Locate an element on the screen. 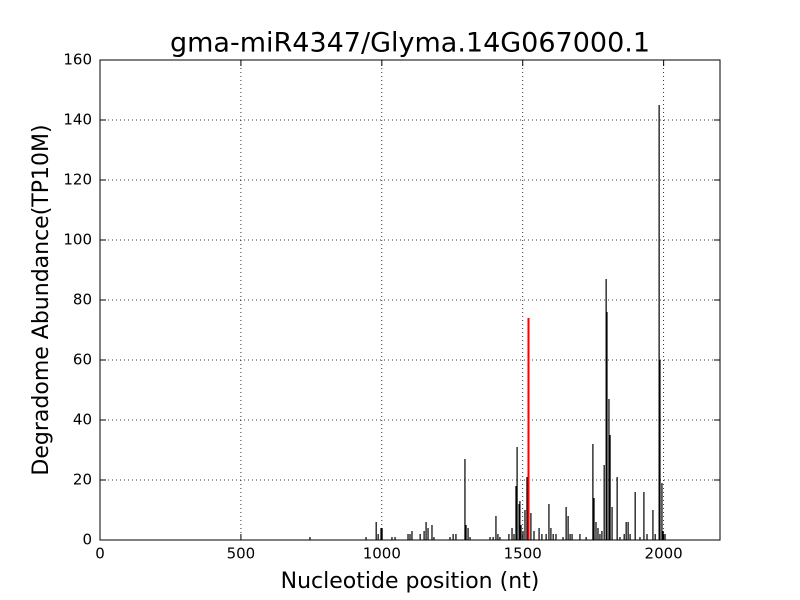 This screenshot has width=800, height=600. x-tick-label: 1000 is located at coordinates (382, 554).